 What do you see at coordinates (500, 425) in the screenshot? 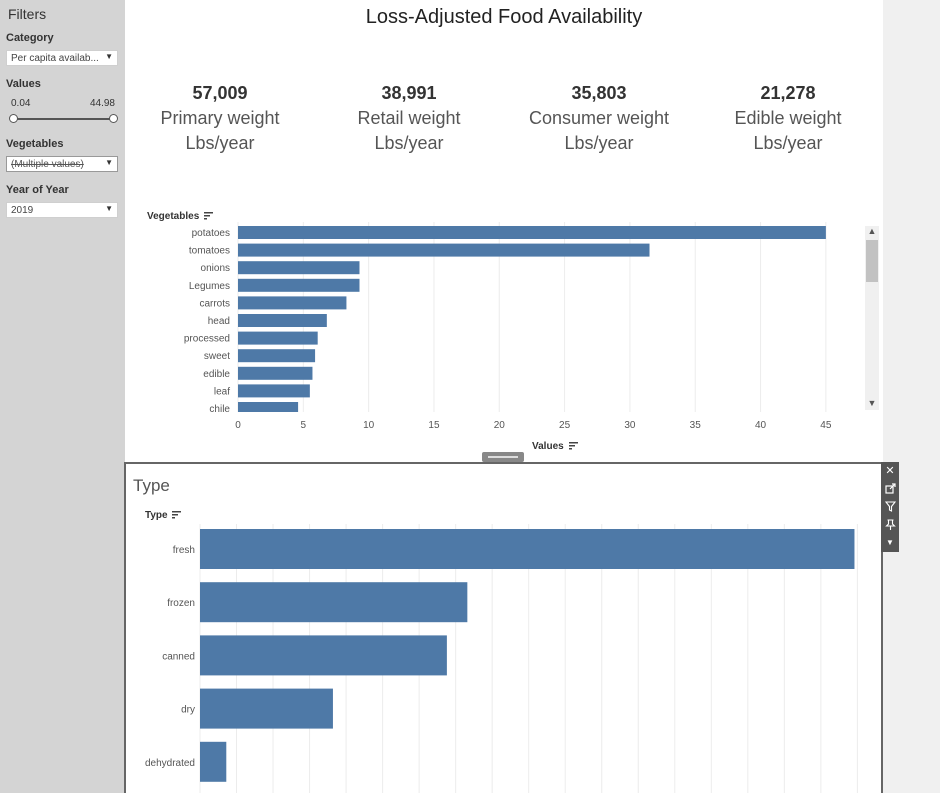
I see `x-tick-label: 20` at bounding box center [500, 425].